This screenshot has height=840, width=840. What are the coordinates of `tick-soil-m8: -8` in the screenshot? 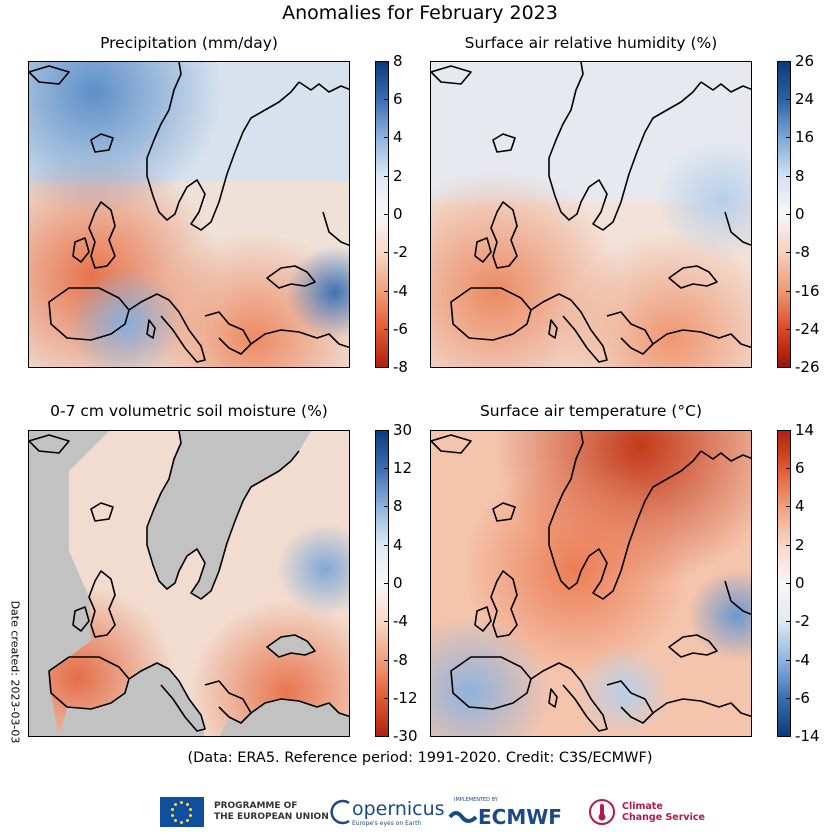 It's located at (396, 660).